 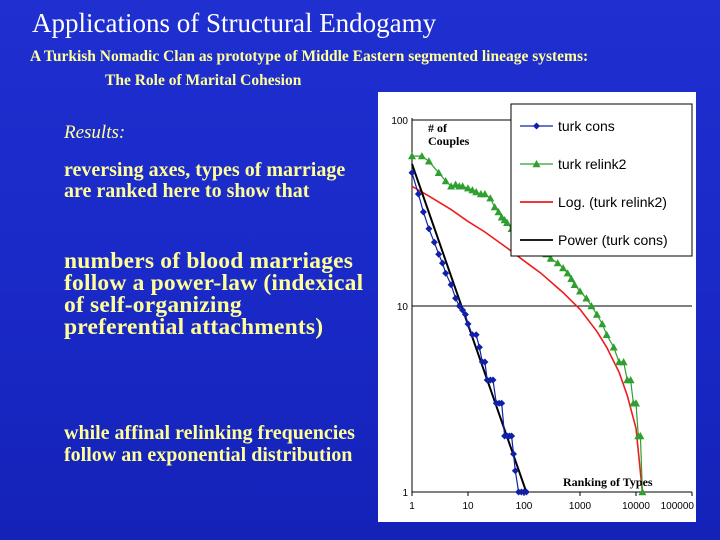 I want to click on legend-entry-label: turk cons, so click(x=586, y=126).